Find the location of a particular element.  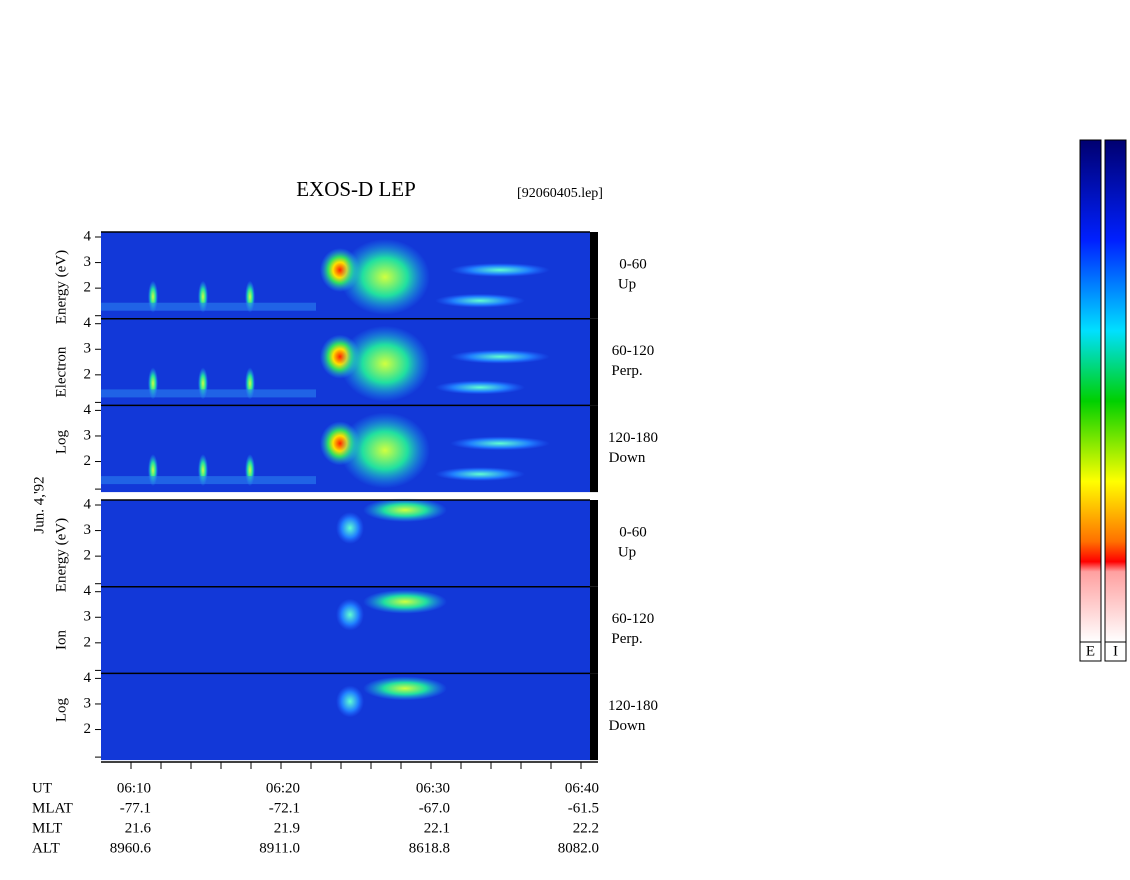

file-name: [92060405.lep] is located at coordinates (560, 193).